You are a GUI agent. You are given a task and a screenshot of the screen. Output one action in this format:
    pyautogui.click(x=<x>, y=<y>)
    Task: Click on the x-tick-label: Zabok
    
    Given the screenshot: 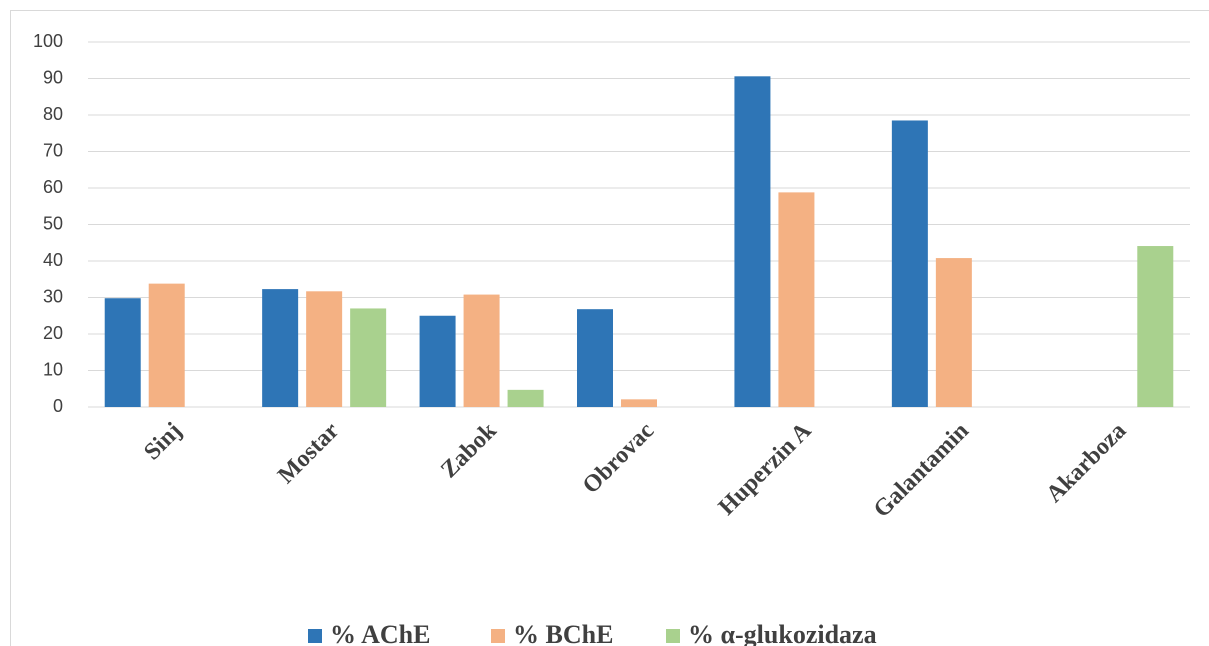 What is the action you would take?
    pyautogui.click(x=469, y=450)
    